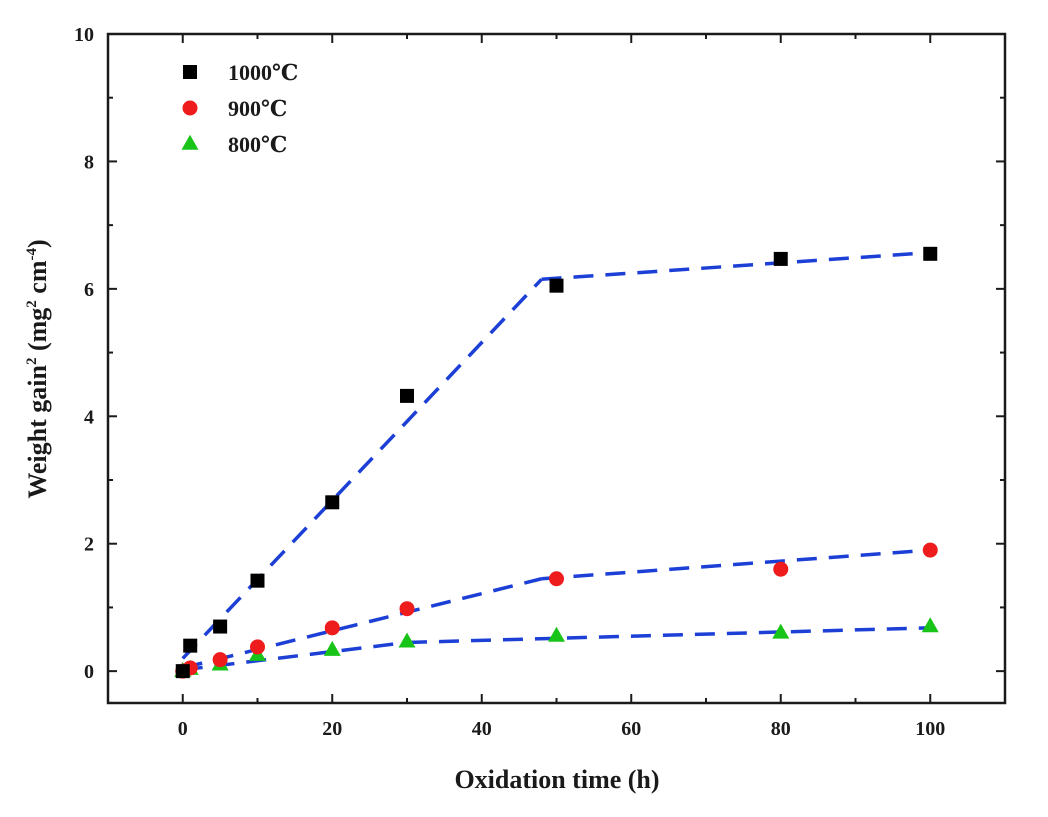  Describe the element at coordinates (263, 72) in the screenshot. I see `legend-label: 1000℃` at that location.